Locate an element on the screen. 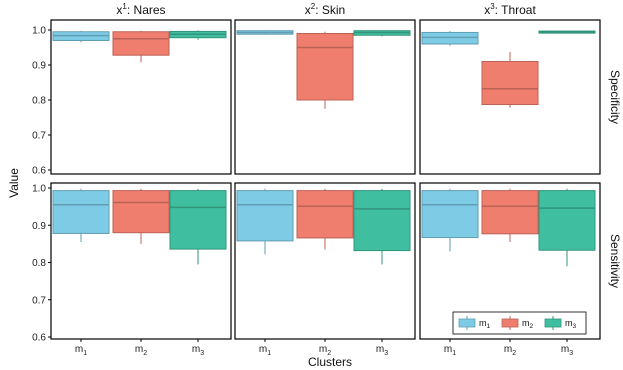 The image size is (623, 370). box-specificity-nares-m3 is located at coordinates (198, 35).